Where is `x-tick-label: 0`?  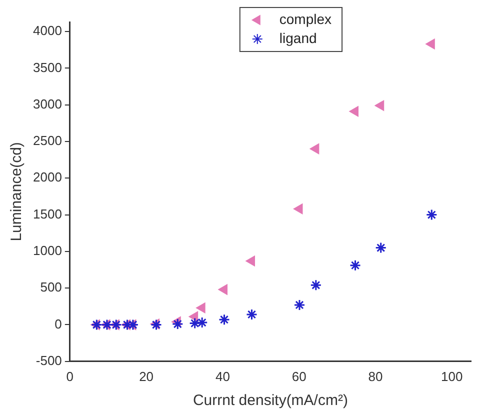 x-tick-label: 0 is located at coordinates (70, 376).